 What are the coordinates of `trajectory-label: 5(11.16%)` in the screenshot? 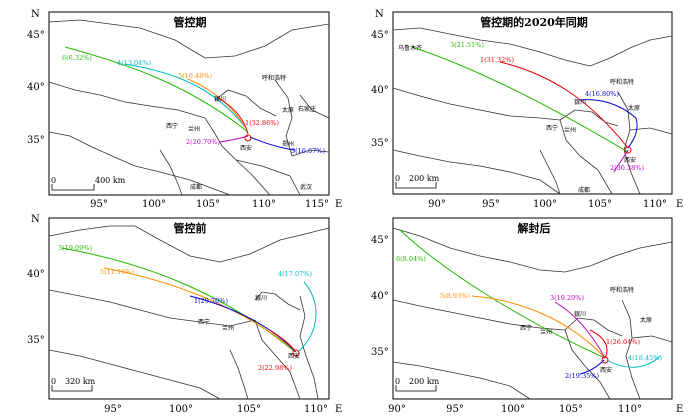 It's located at (117, 272).